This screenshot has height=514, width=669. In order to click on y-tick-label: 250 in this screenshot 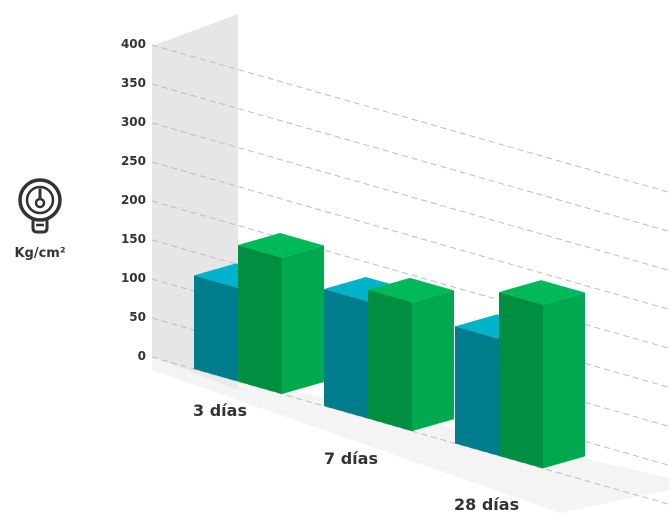, I will do `click(133, 161)`.